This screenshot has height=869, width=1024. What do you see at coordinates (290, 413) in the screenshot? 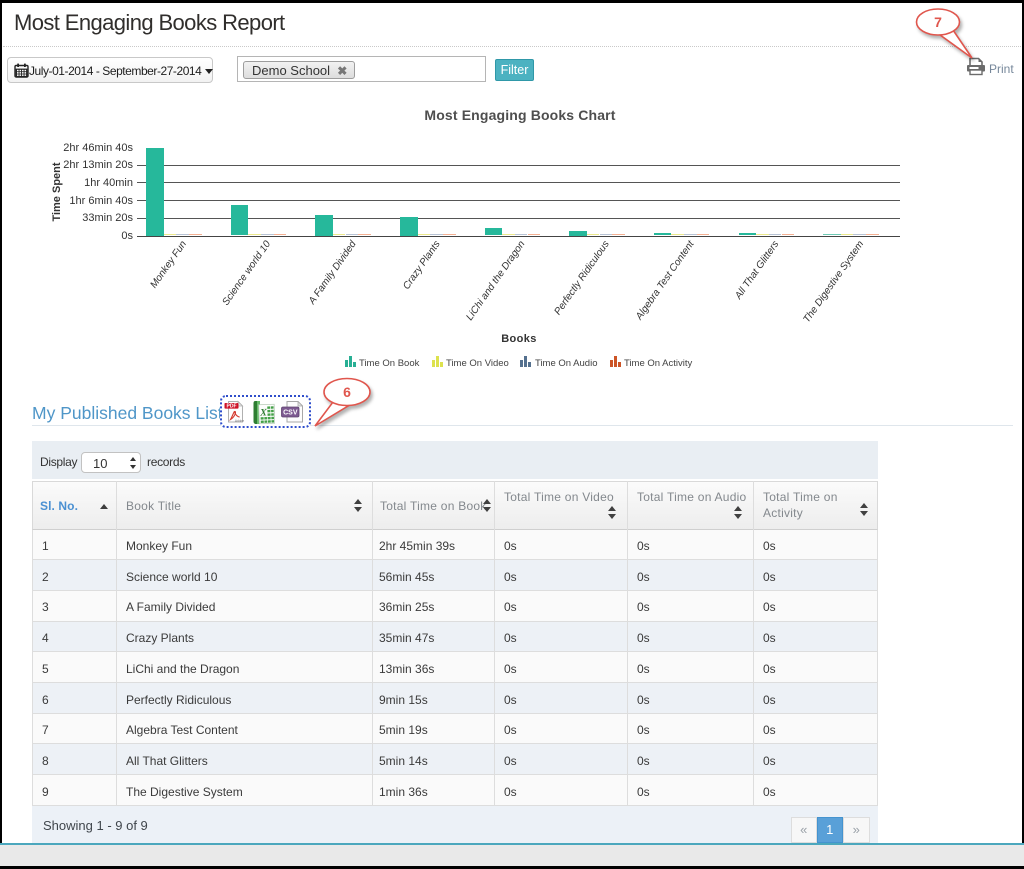
I see `svg-text: CSV` at bounding box center [290, 413].